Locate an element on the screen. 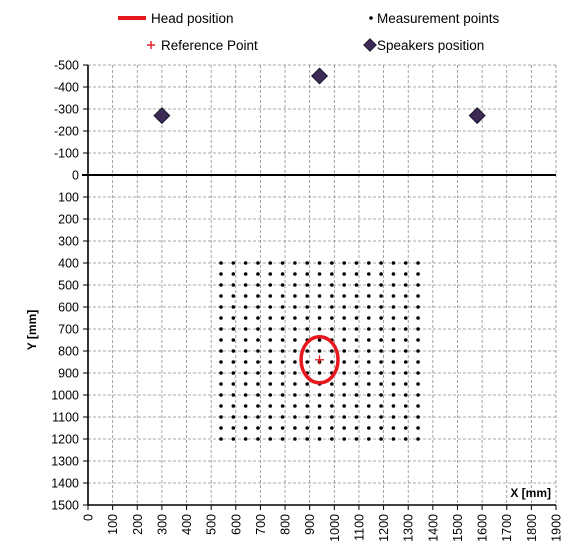 The width and height of the screenshot is (572, 550). x-tick-label: 100 is located at coordinates (113, 524).